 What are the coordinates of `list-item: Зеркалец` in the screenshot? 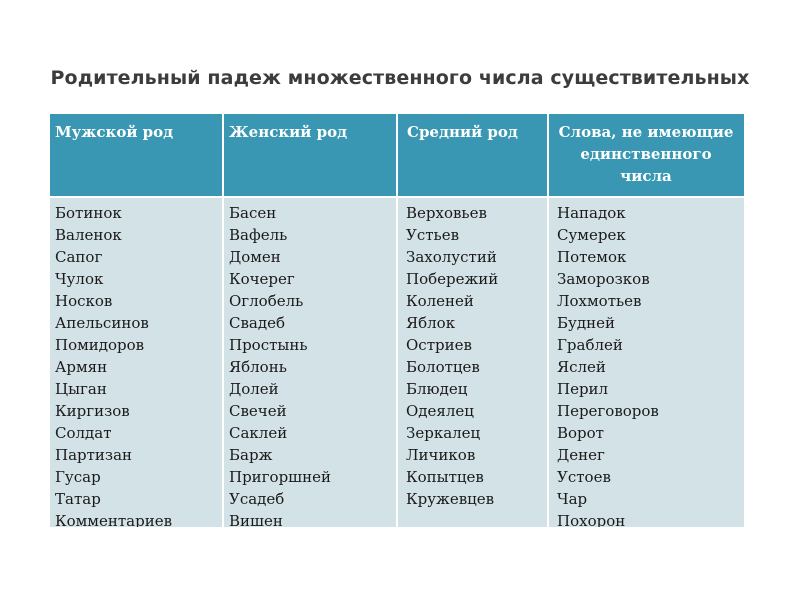 It's located at (443, 433).